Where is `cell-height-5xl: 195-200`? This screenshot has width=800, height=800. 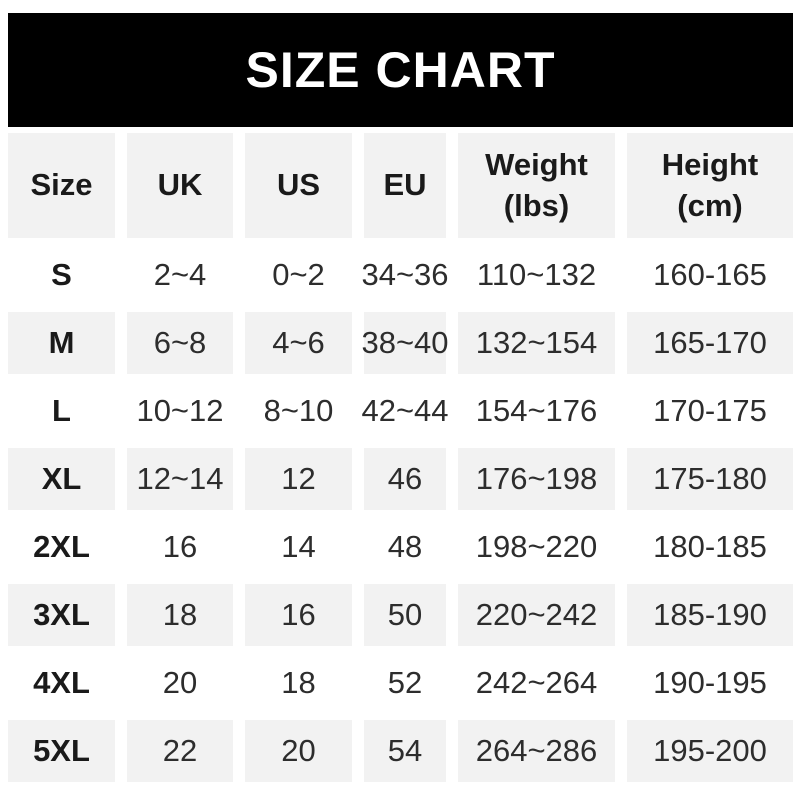
cell-height-5xl: 195-200 is located at coordinates (710, 751).